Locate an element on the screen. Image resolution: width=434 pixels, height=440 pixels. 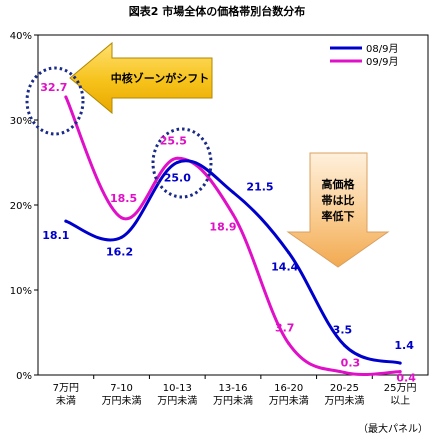
x-tick-label: 以上 is located at coordinates (400, 401).